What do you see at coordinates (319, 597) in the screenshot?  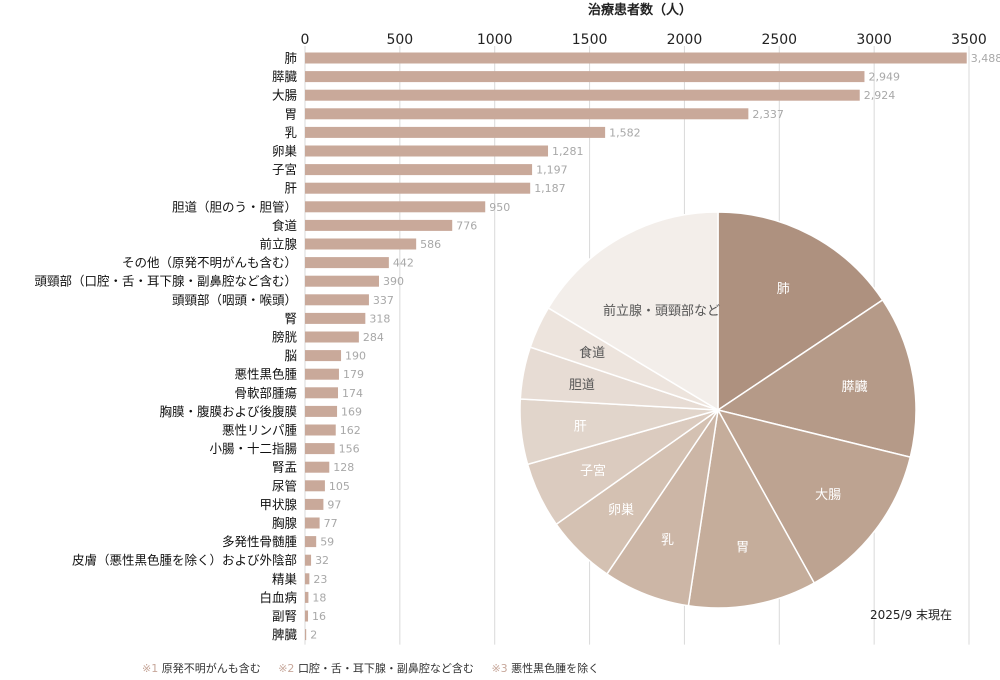 I see `value-label: 18` at bounding box center [319, 597].